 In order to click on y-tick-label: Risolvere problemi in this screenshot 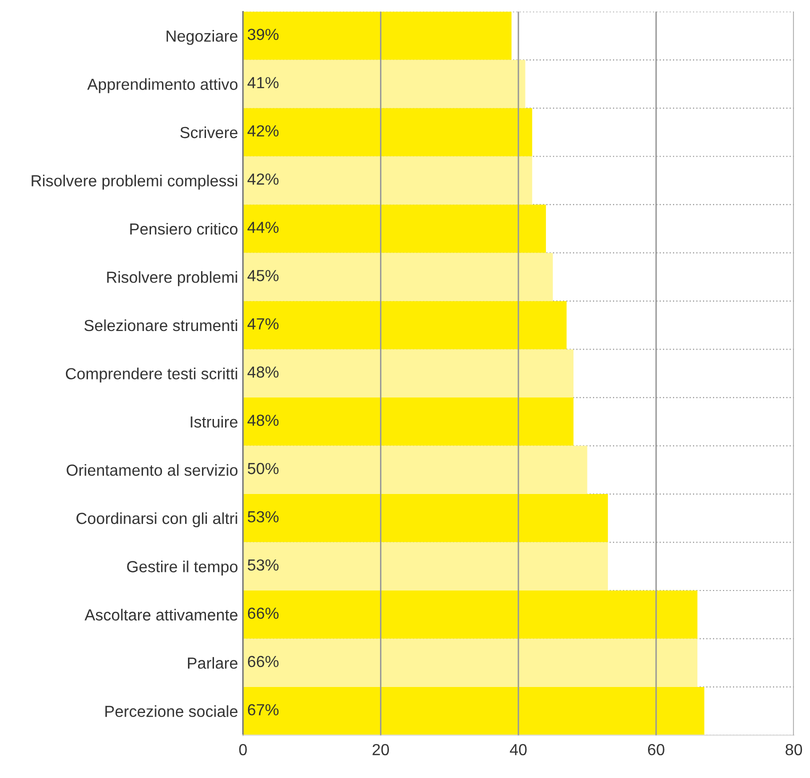, I will do `click(172, 278)`.